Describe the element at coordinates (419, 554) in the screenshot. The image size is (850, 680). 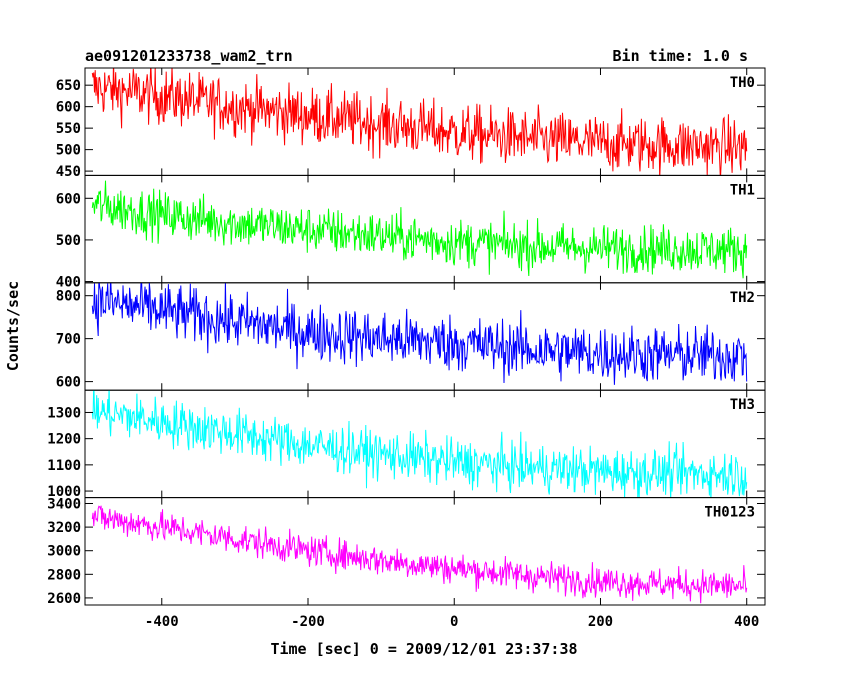
I see `series-line-th0123` at that location.